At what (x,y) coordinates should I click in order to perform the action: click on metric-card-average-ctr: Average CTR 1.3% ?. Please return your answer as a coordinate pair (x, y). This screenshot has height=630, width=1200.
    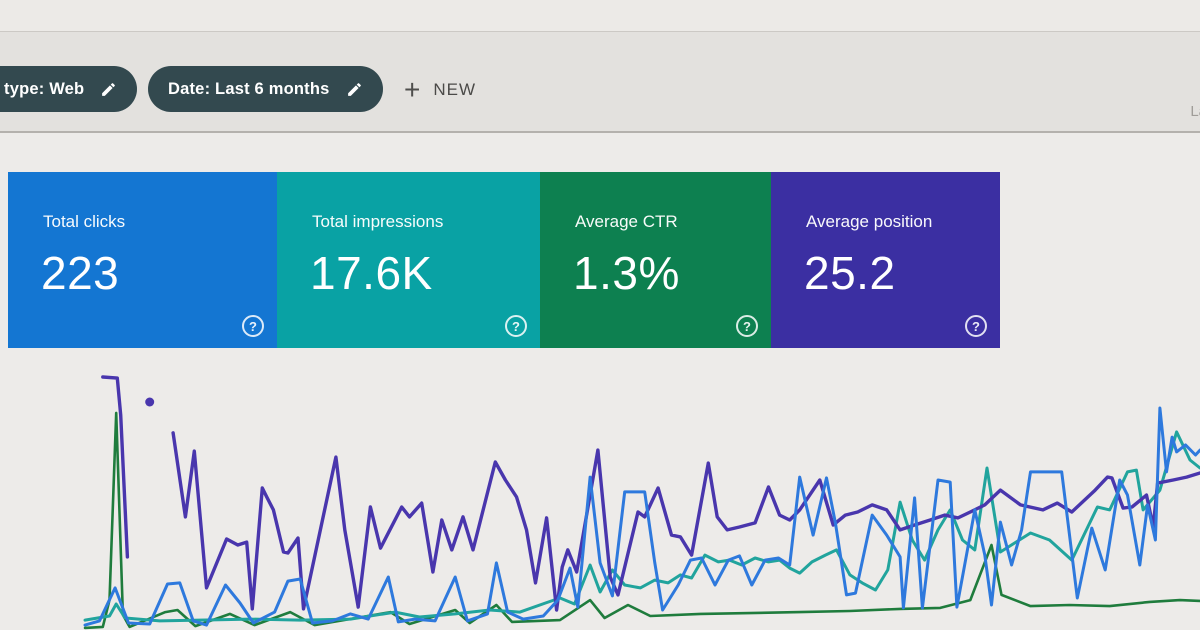
    Looking at the image, I should click on (655, 260).